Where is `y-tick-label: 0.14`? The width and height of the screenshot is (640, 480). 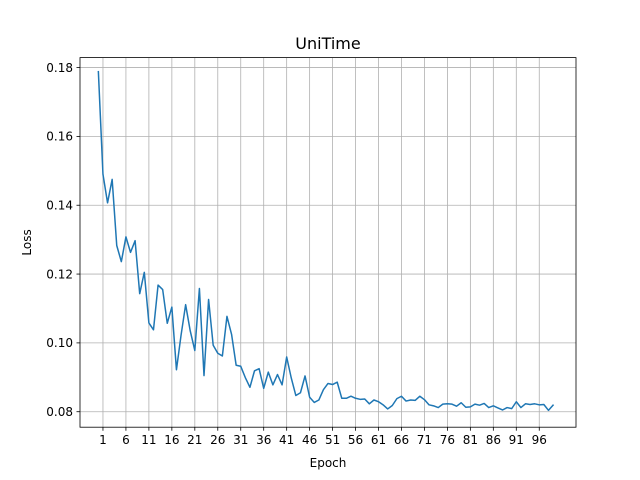 y-tick-label: 0.14 is located at coordinates (59, 206).